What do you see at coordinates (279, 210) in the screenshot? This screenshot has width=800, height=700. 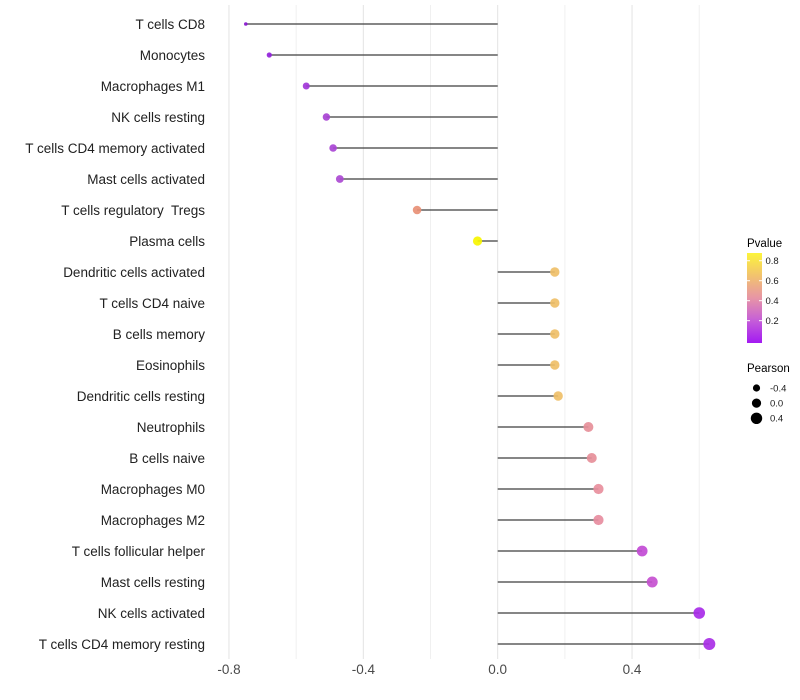 I see `lollipop-row: T cells regulatory Tregs` at bounding box center [279, 210].